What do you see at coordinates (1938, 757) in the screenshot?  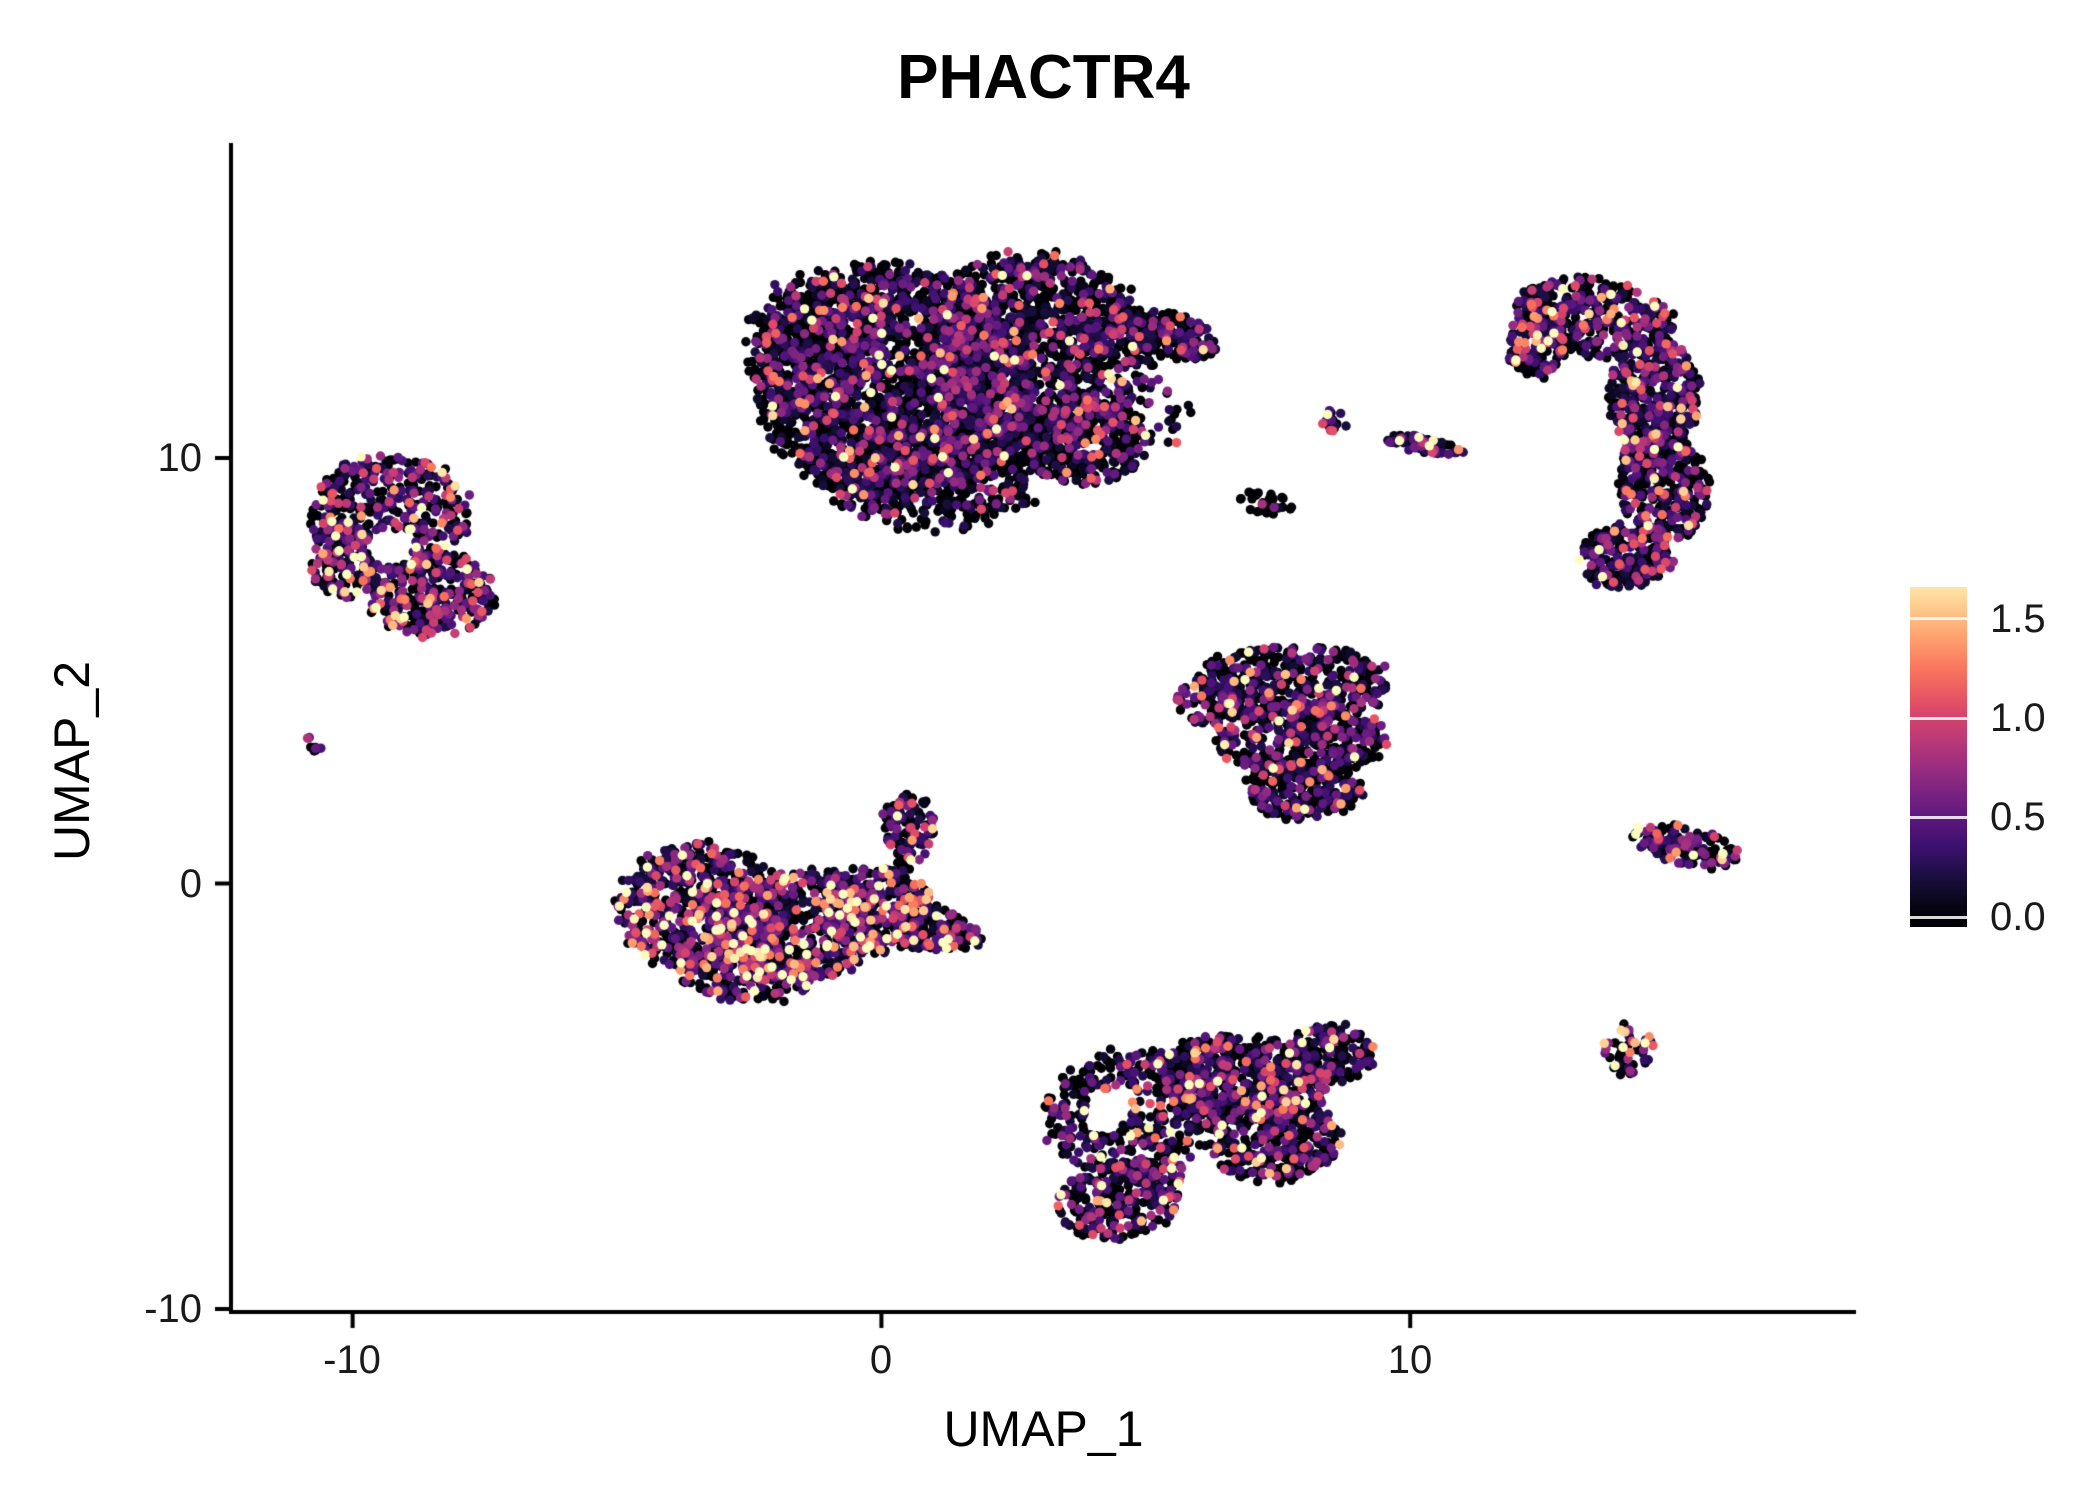 I see `colorbar-gradient` at bounding box center [1938, 757].